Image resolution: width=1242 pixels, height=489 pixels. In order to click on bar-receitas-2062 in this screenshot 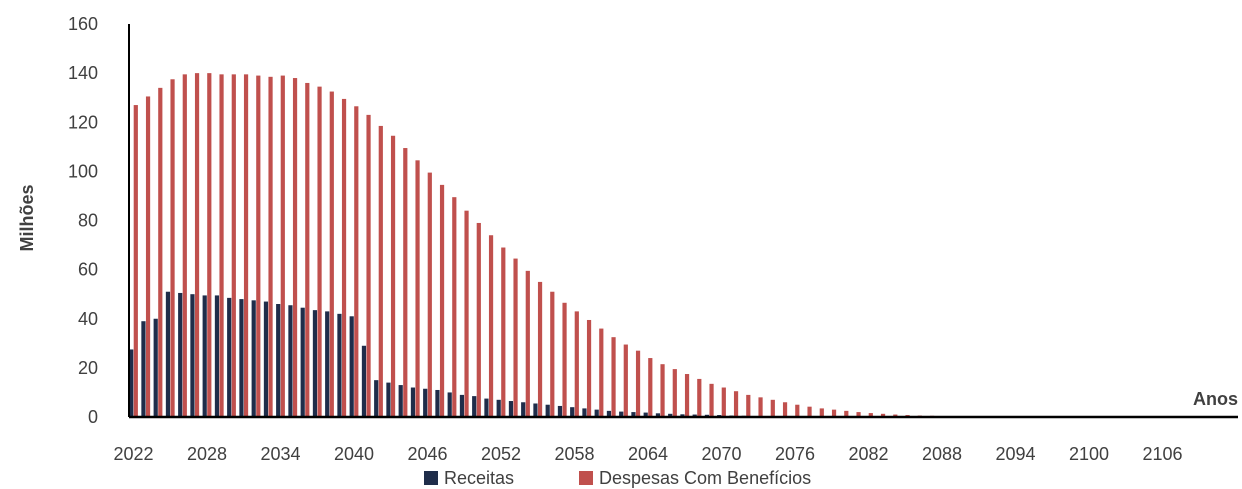, I will do `click(621, 414)`.